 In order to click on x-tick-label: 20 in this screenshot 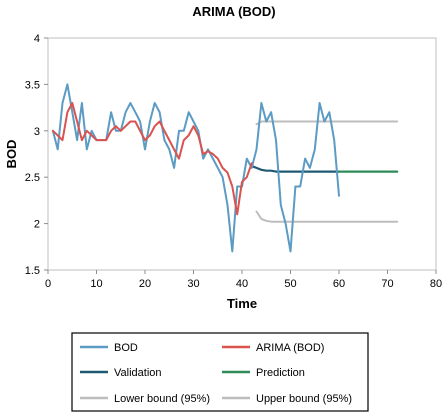, I will do `click(145, 284)`.